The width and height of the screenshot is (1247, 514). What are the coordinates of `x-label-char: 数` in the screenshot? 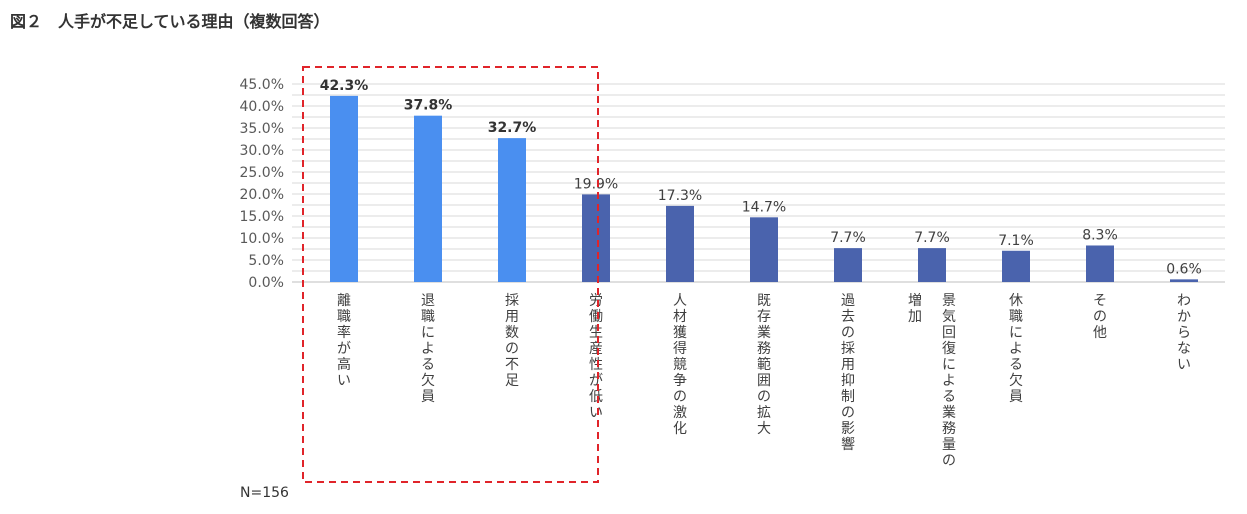 It's located at (512, 333).